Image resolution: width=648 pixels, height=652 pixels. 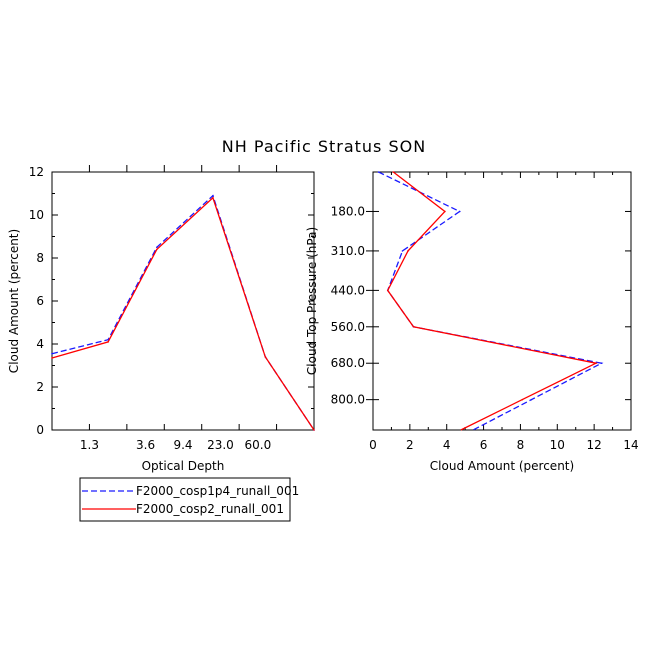 I want to click on right-y-tick-label: 560.0, so click(x=348, y=327).